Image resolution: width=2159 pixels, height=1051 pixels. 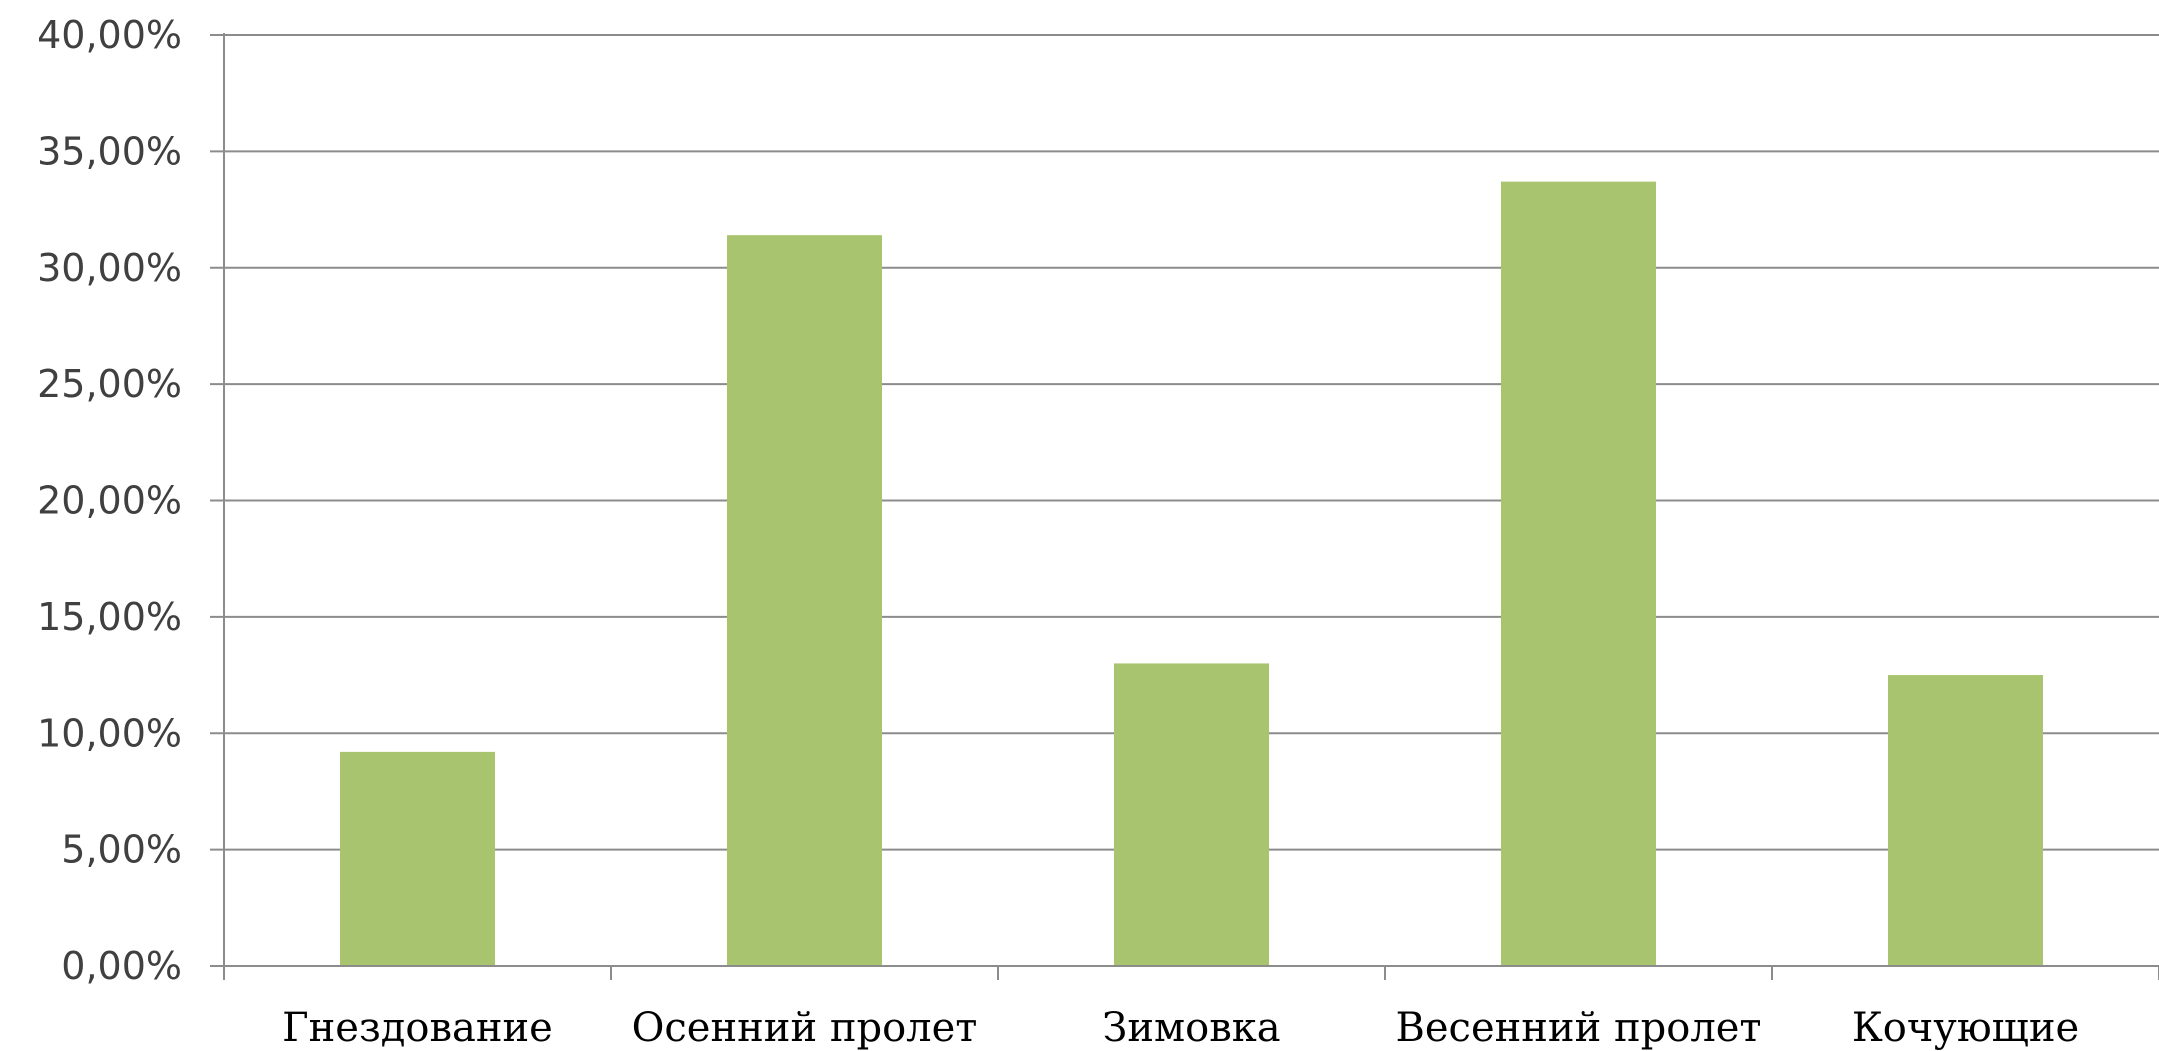 What do you see at coordinates (109, 384) in the screenshot?
I see `y-tick-label: 25,00%` at bounding box center [109, 384].